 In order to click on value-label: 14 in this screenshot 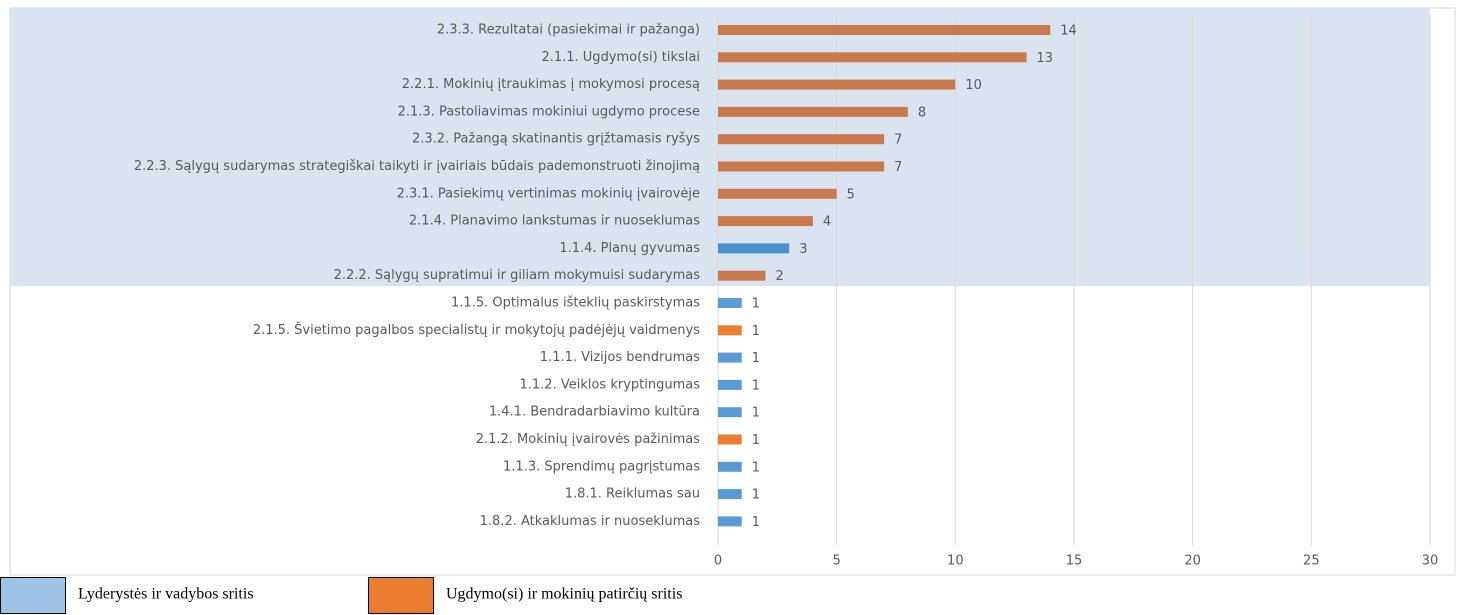, I will do `click(1068, 31)`.